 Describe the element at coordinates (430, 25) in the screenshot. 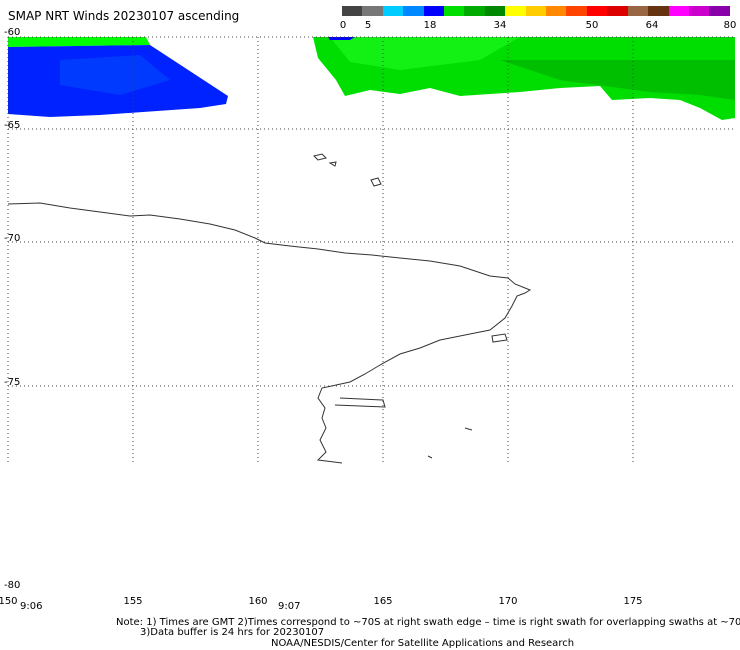

I see `colorbar-label: 18` at that location.